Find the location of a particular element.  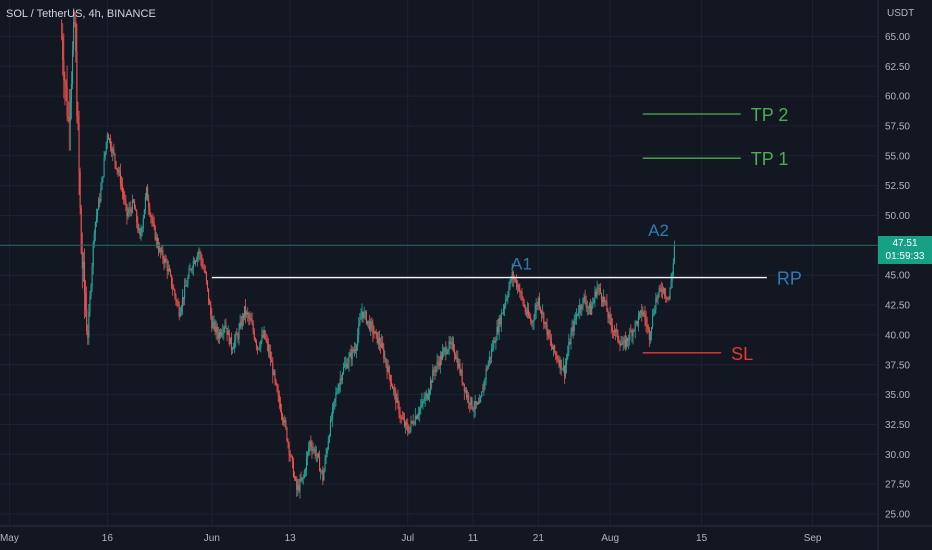

y-tick-label: 25.00 is located at coordinates (897, 515).